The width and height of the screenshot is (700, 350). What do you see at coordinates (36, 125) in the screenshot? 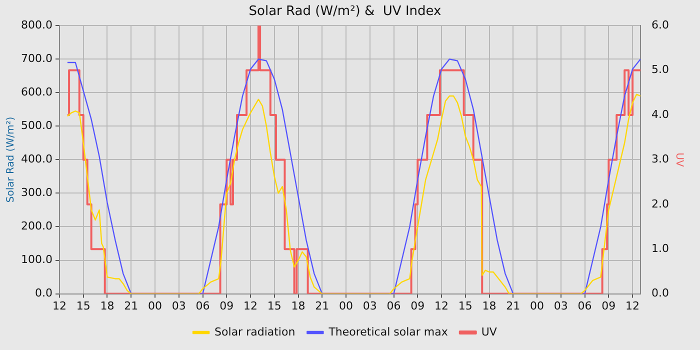
I see `y-tick-label: 500.0` at bounding box center [36, 125].